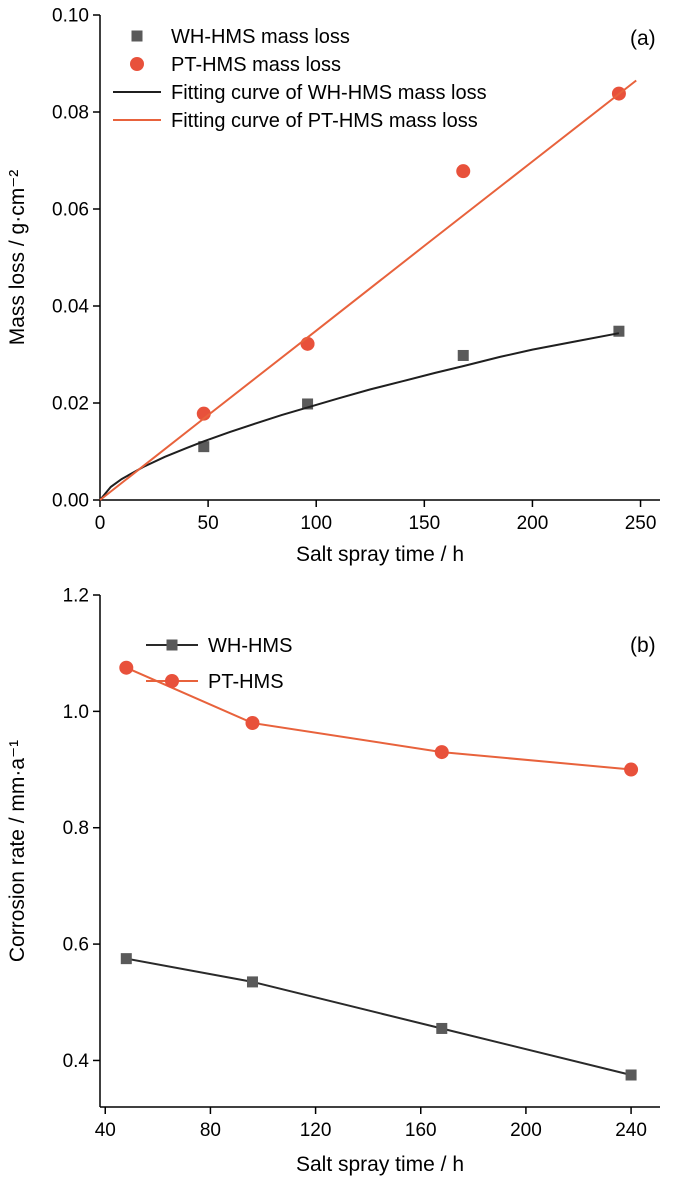  I want to click on svg-text: 80, so click(210, 1130).